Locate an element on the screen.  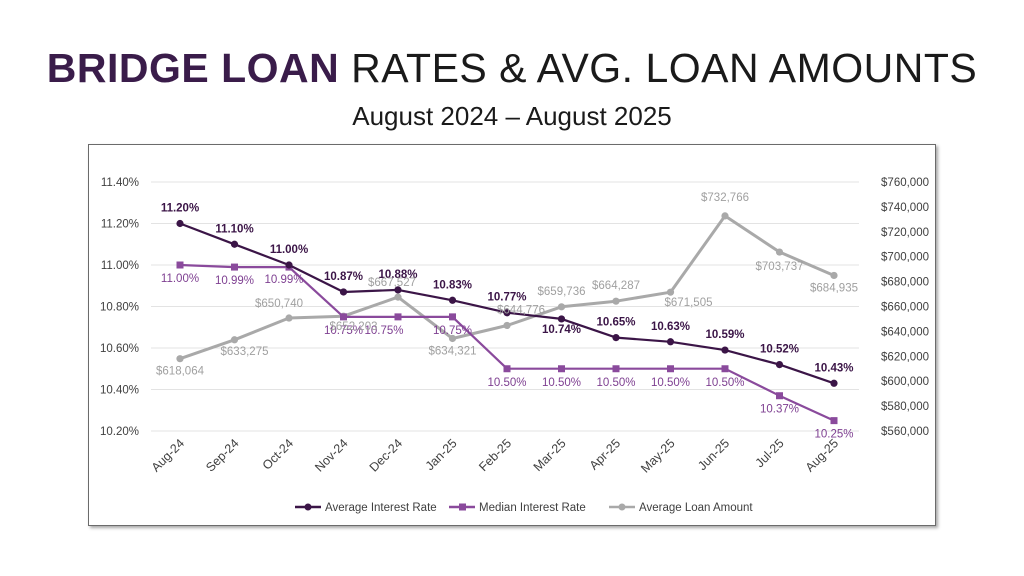
data-label: 11.20% is located at coordinates (180, 209).